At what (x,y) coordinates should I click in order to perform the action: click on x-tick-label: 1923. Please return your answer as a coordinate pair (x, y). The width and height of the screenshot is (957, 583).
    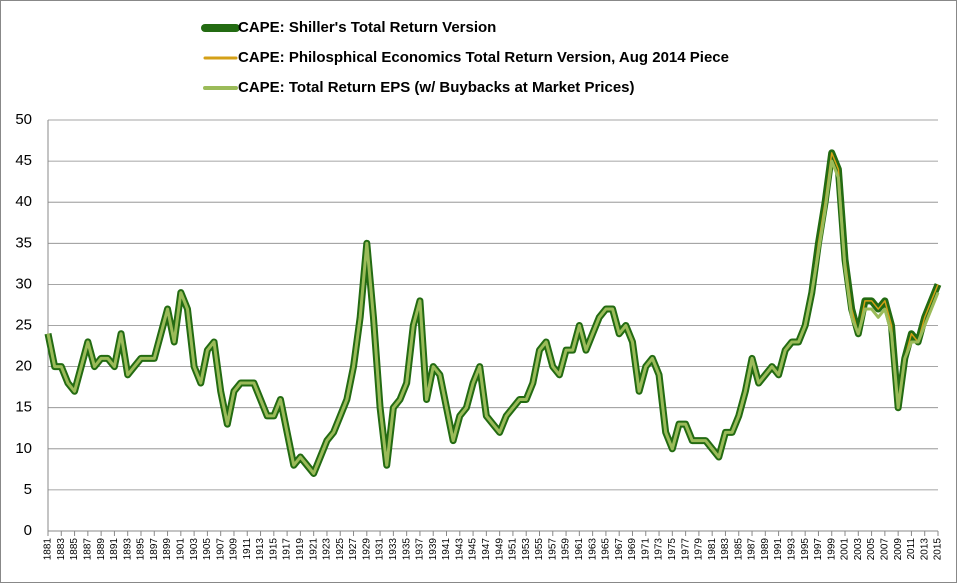
    Looking at the image, I should click on (327, 549).